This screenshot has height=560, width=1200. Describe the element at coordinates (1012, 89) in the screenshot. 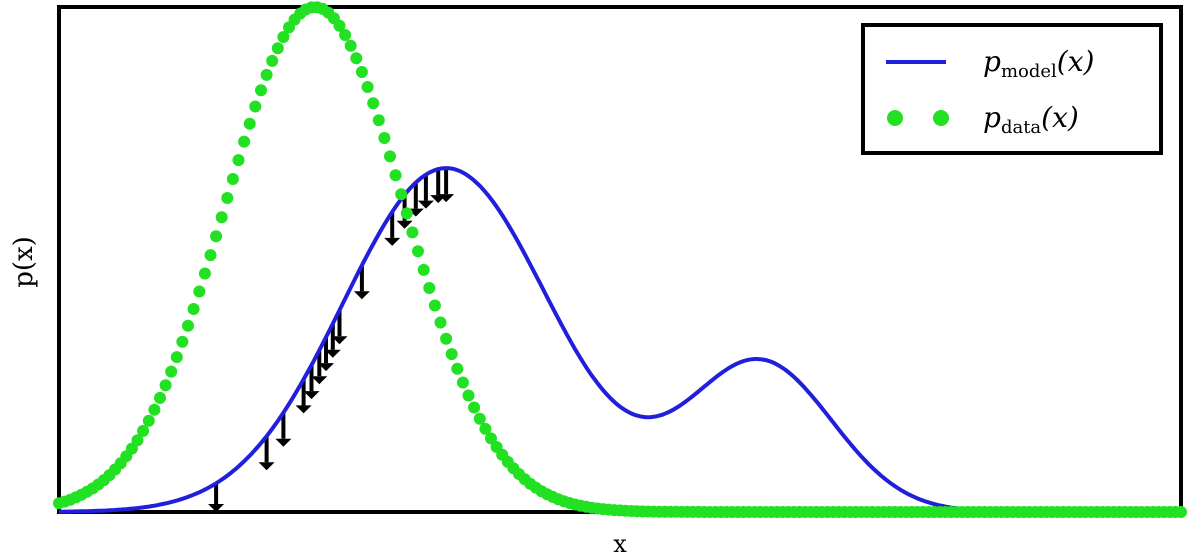

I see `legend: pmodel(x) pdata(x)` at that location.